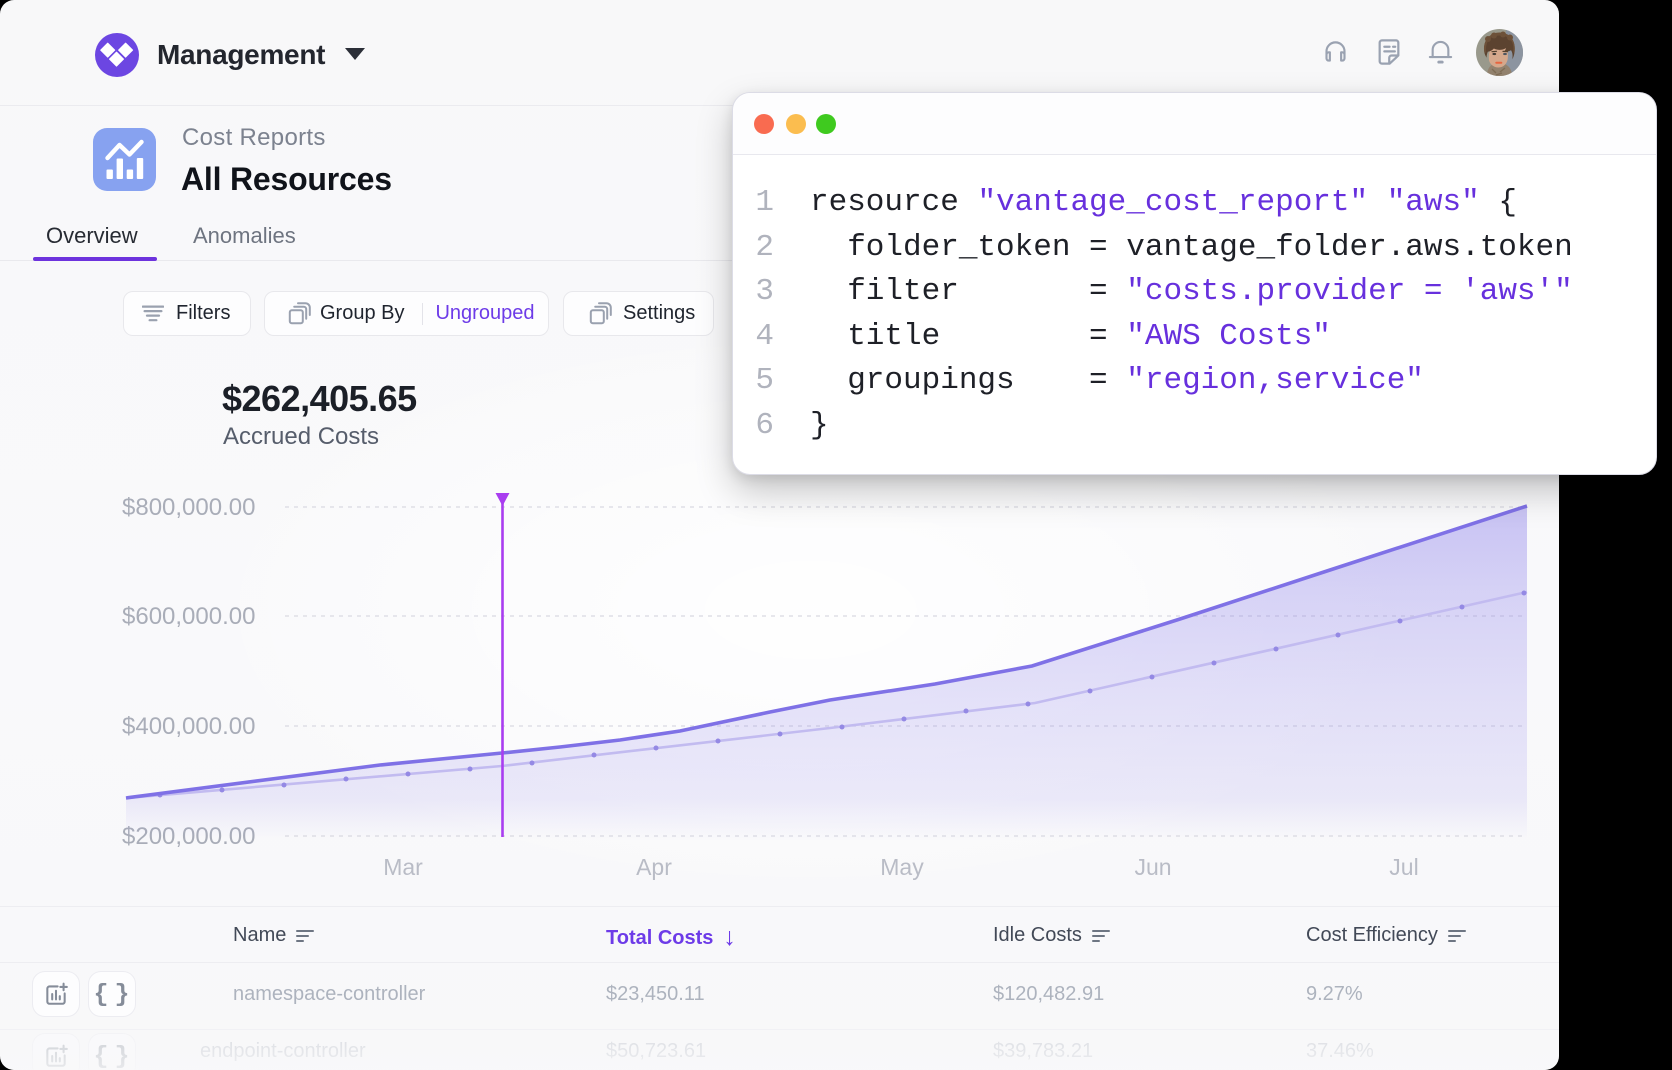  I want to click on svg-text: May, so click(902, 867).